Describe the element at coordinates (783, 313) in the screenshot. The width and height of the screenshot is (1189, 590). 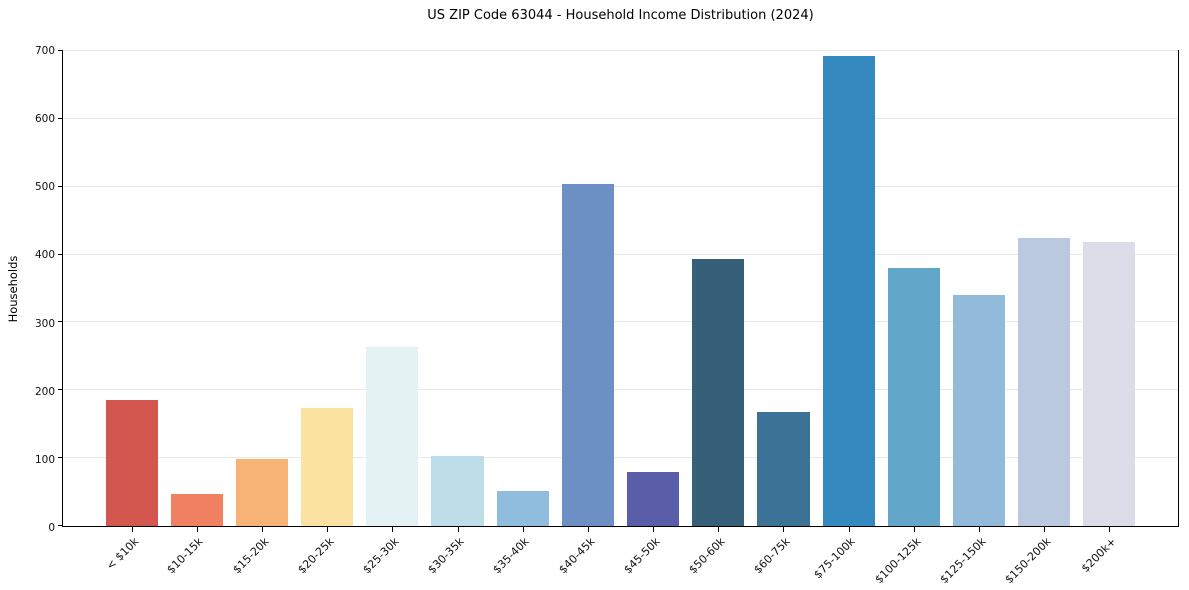
I see `bar-slot: $60-75k` at that location.